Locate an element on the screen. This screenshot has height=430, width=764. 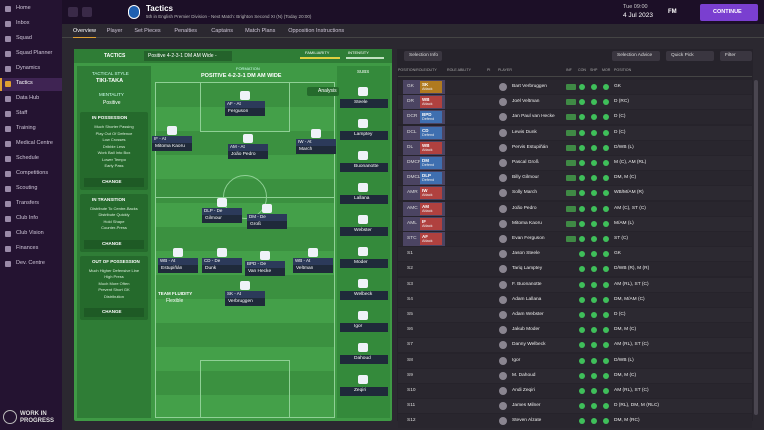
tab: Opposition Instructions is located at coordinates (316, 31).